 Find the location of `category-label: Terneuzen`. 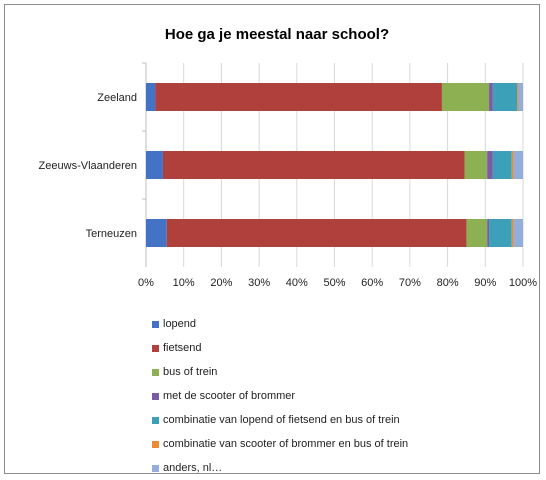

category-label: Terneuzen is located at coordinates (111, 234).